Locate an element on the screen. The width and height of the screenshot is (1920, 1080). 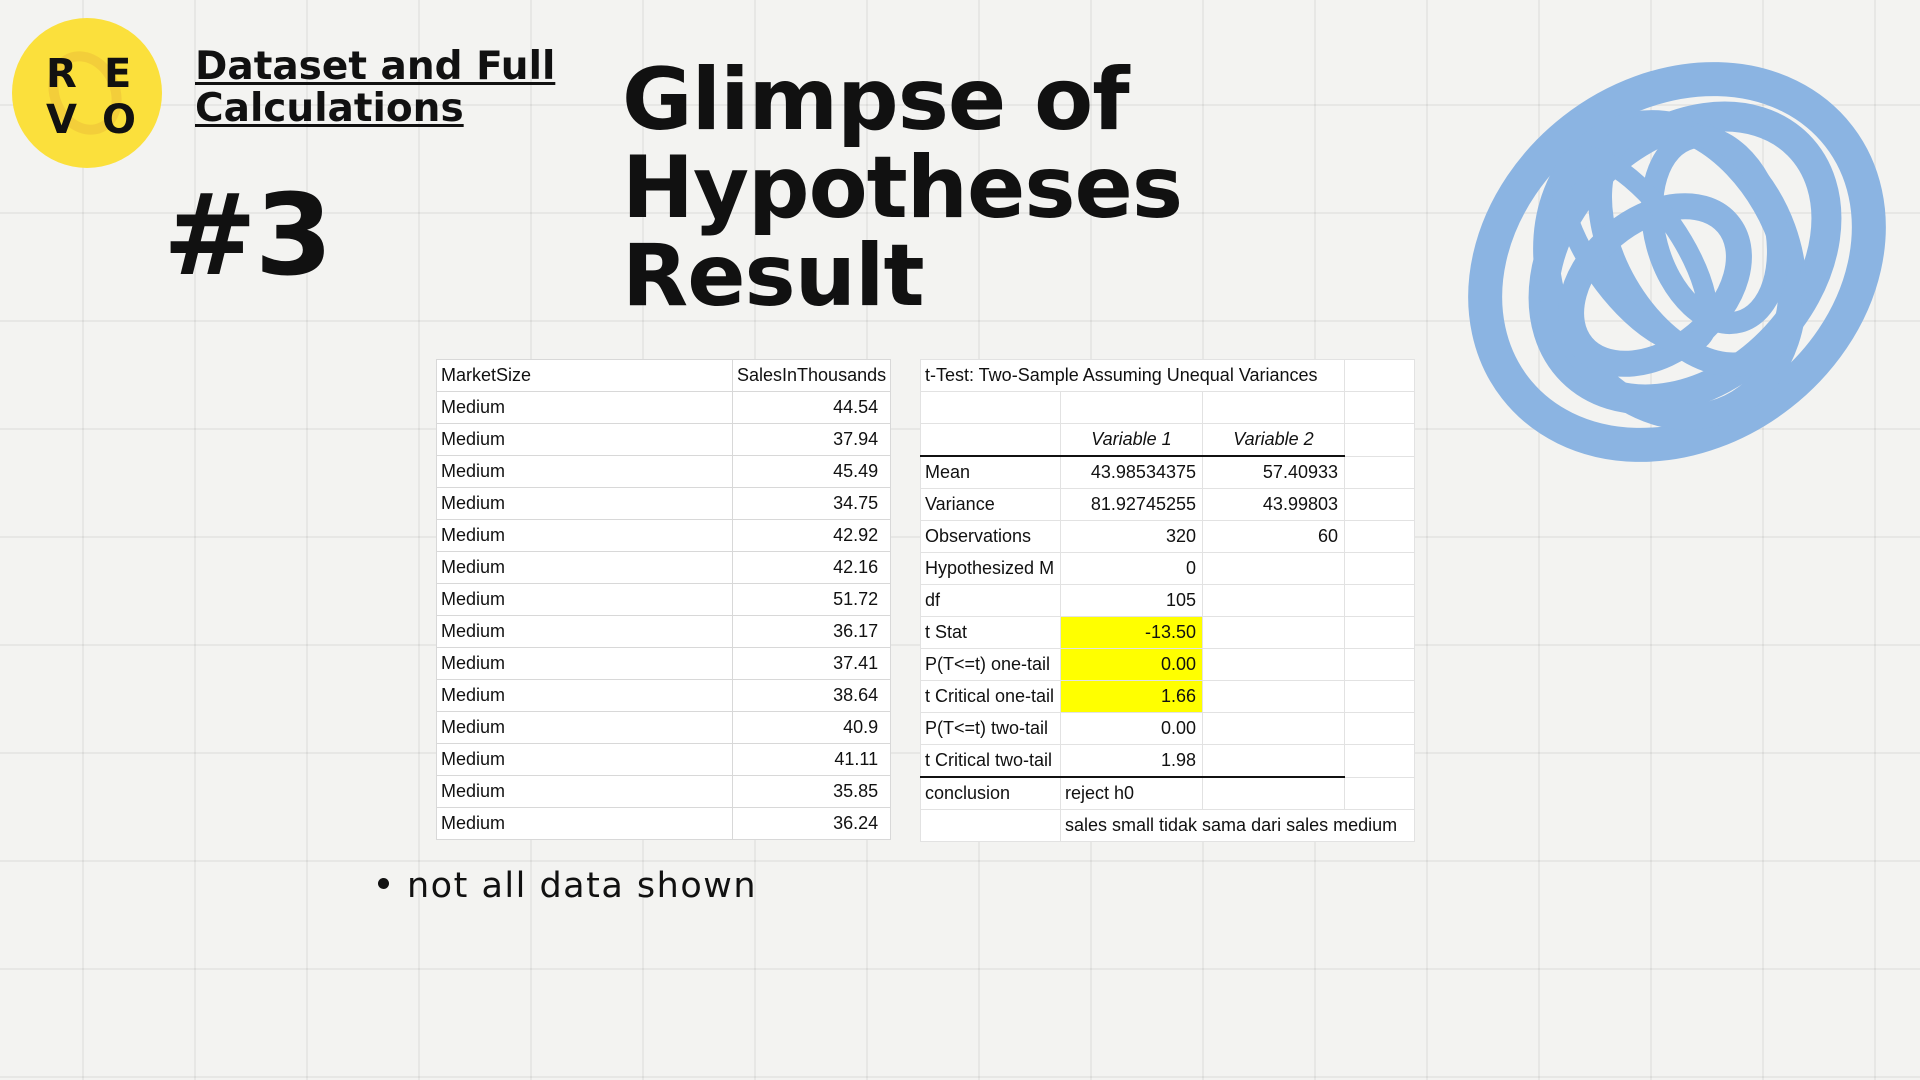
note-bullet: not all data shown is located at coordinates (567, 886).